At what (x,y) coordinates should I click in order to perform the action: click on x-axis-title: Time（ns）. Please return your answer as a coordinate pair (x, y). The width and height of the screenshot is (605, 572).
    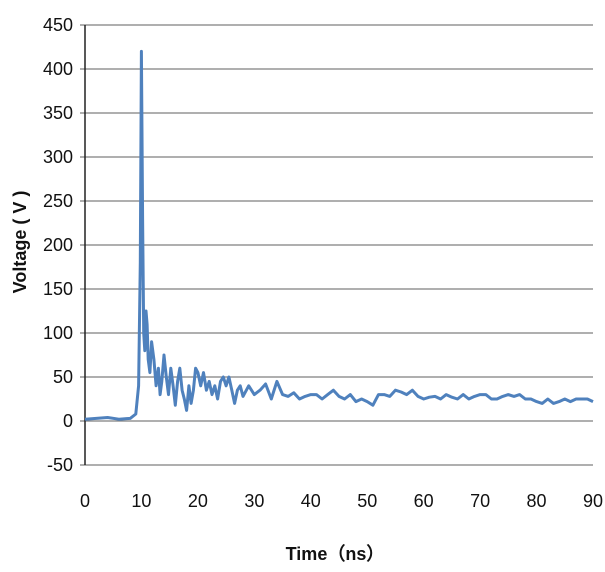
    Looking at the image, I should click on (335, 554).